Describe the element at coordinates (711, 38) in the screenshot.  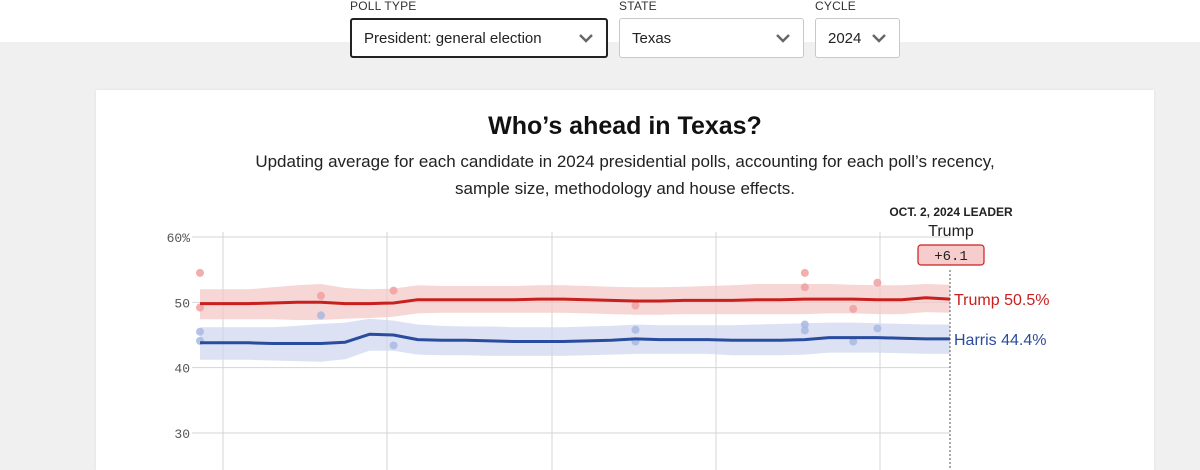
I see `state-select: Texas` at that location.